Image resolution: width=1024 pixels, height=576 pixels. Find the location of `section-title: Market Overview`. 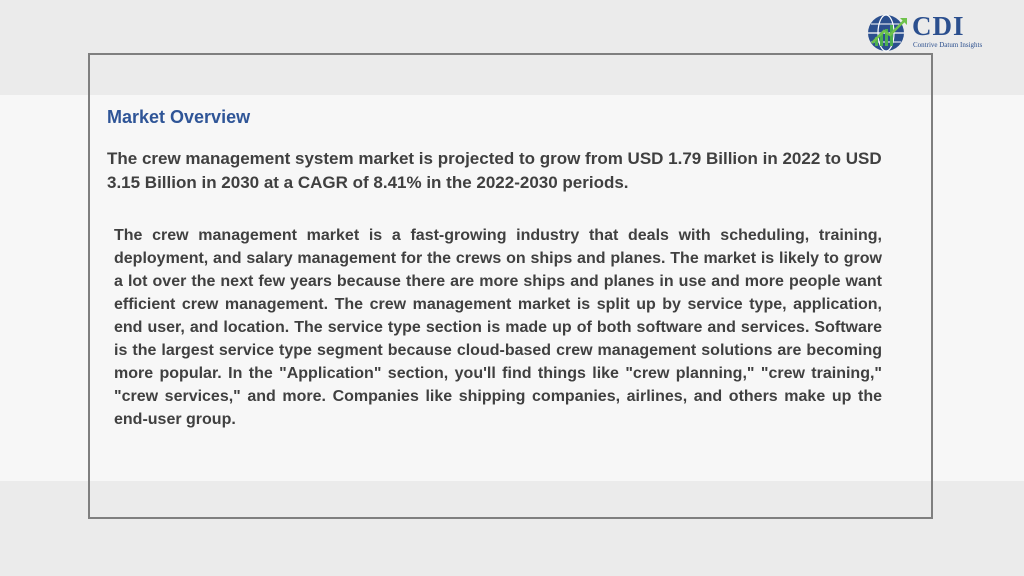

section-title: Market Overview is located at coordinates (179, 117).